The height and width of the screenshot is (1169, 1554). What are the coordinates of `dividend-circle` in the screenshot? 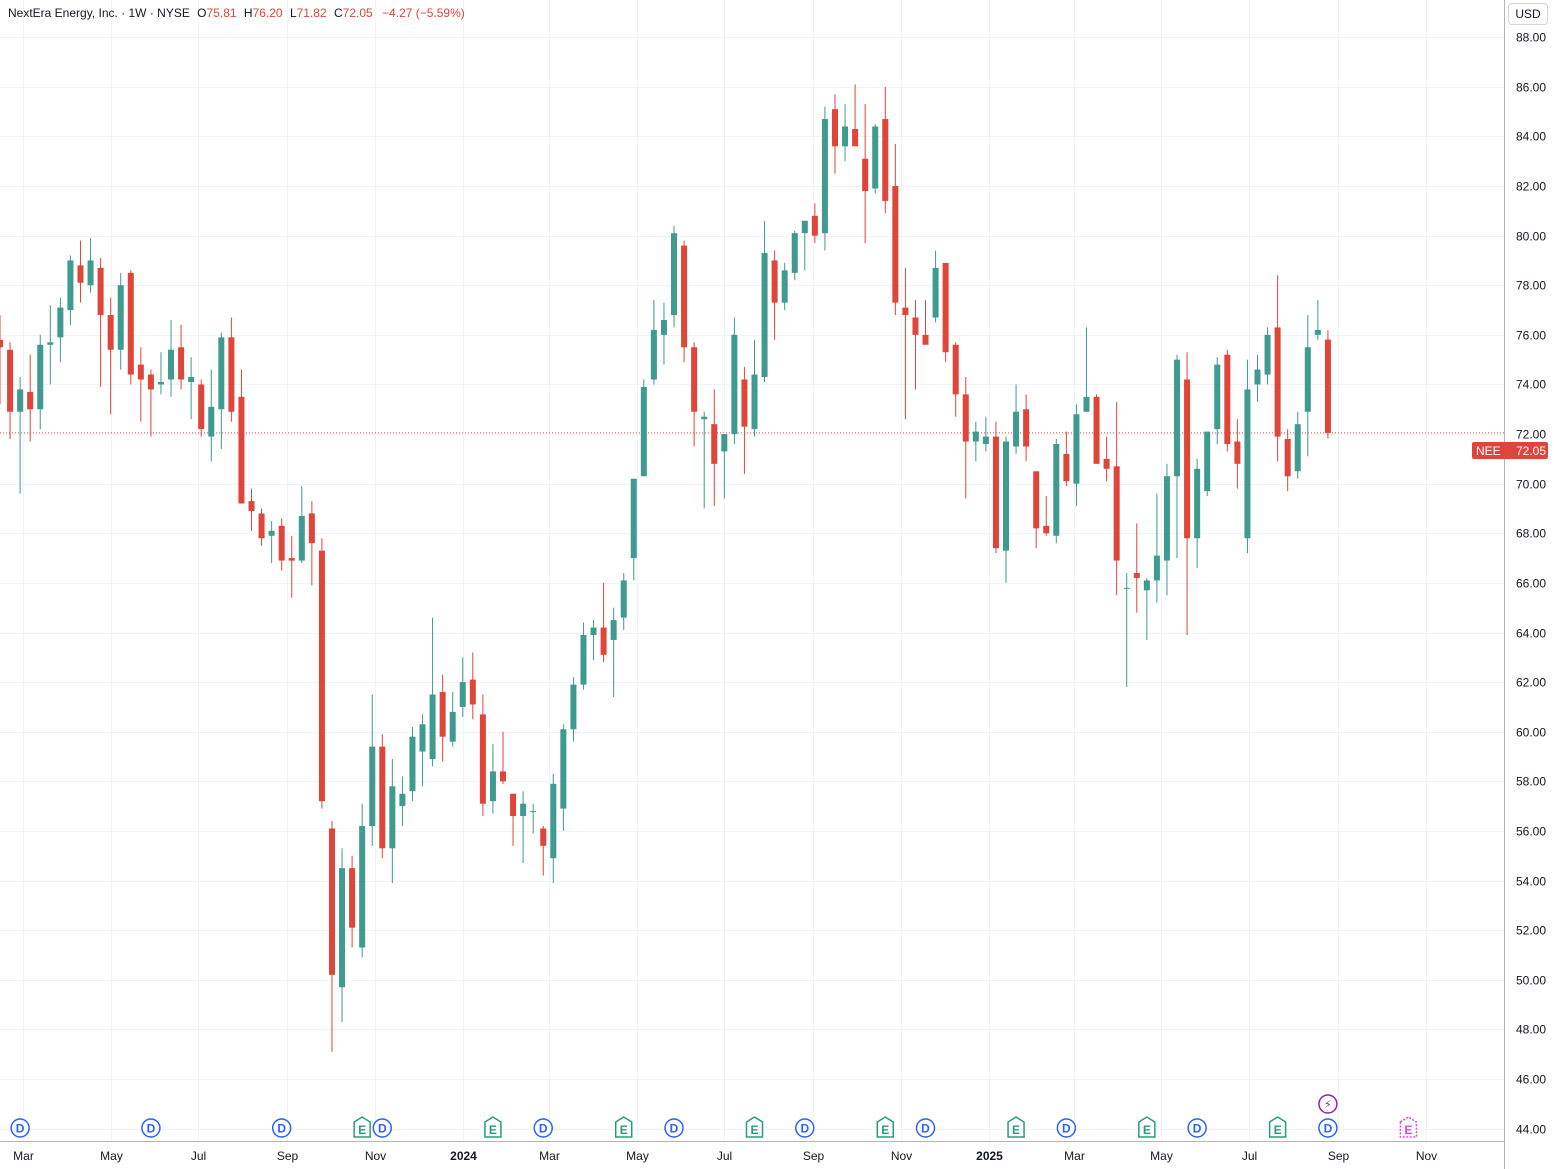 It's located at (674, 1128).